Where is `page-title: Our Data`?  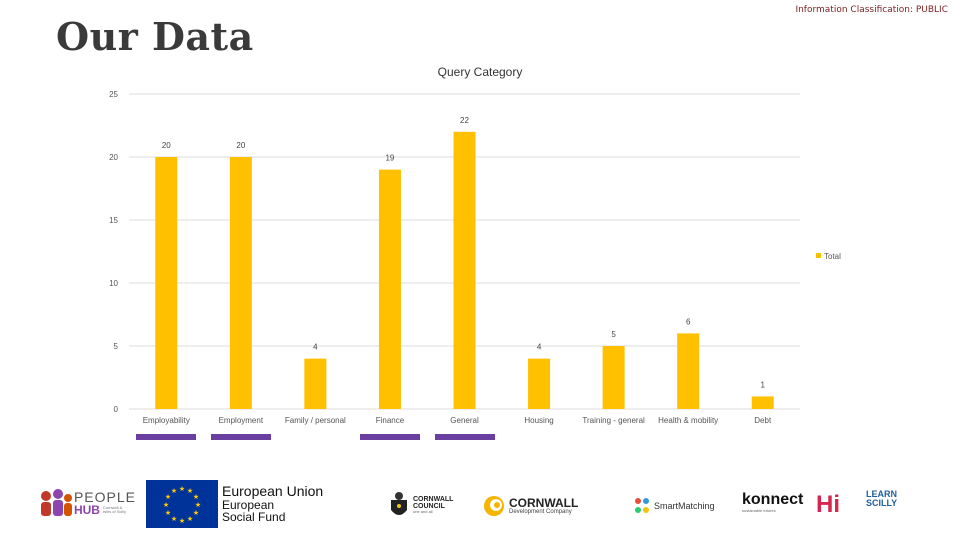
page-title: Our Data is located at coordinates (155, 36).